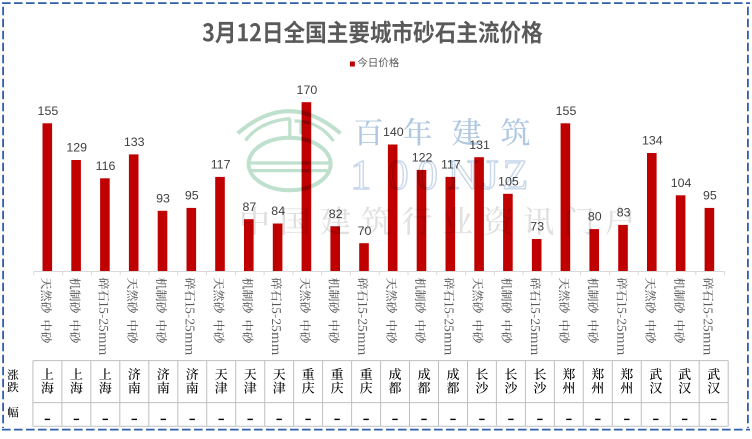 The height and width of the screenshot is (439, 752). What do you see at coordinates (422, 158) in the screenshot?
I see `svg-text: 122` at bounding box center [422, 158].